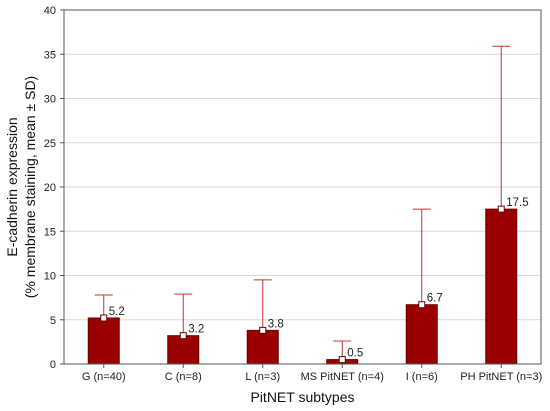 The height and width of the screenshot is (411, 550). What do you see at coordinates (53, 365) in the screenshot?
I see `y-tick-label-0: 0` at bounding box center [53, 365].